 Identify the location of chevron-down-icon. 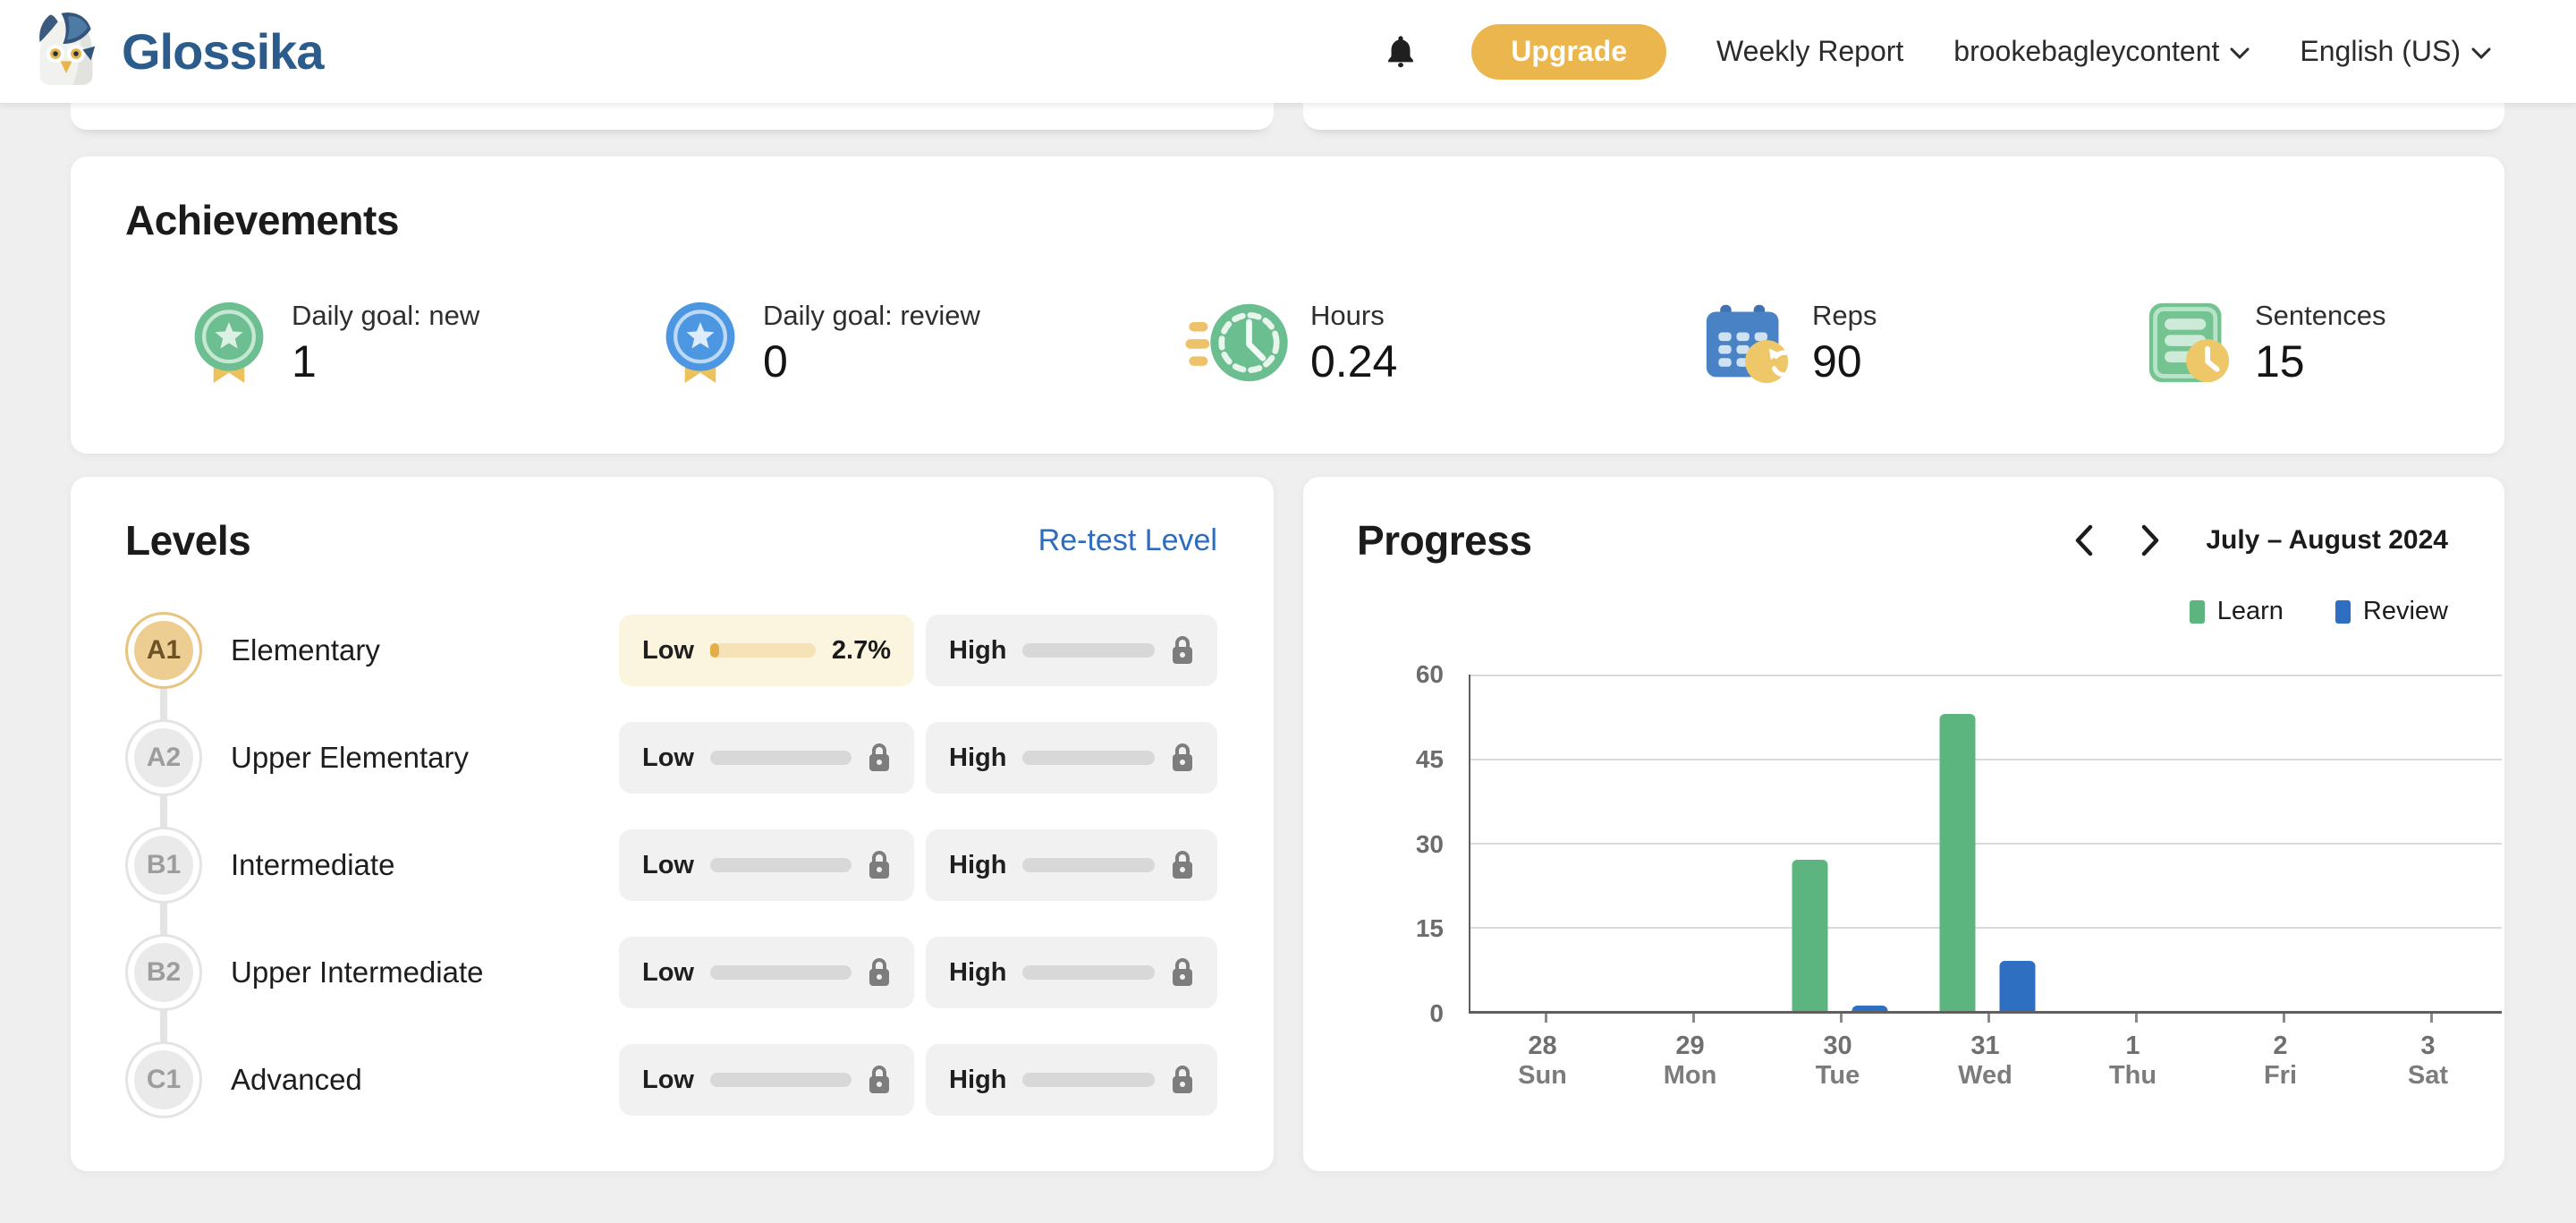
(2481, 53).